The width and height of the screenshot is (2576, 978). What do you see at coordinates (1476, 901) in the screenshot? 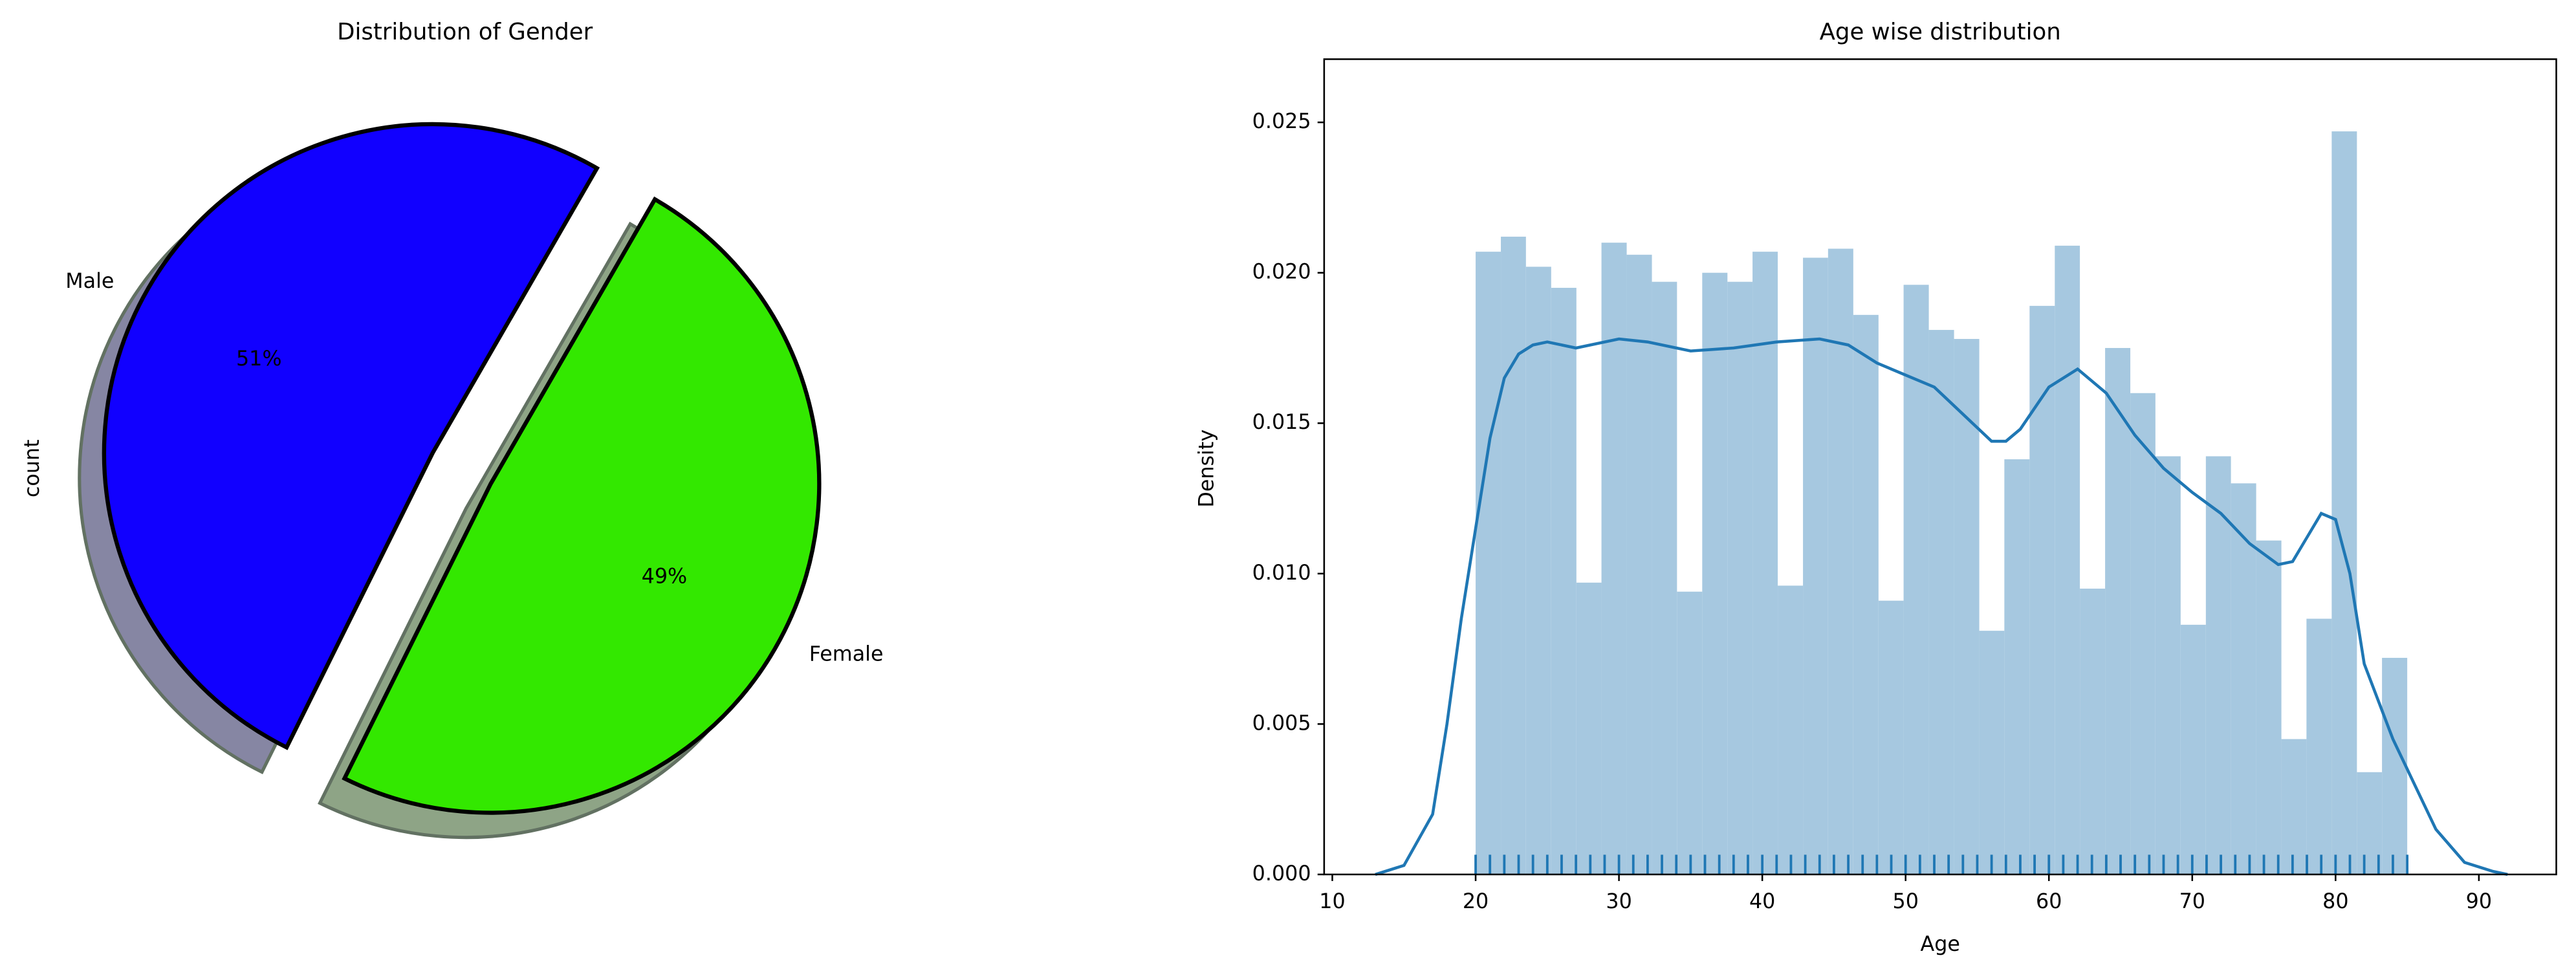
I see `x-tick-label: 20` at bounding box center [1476, 901].